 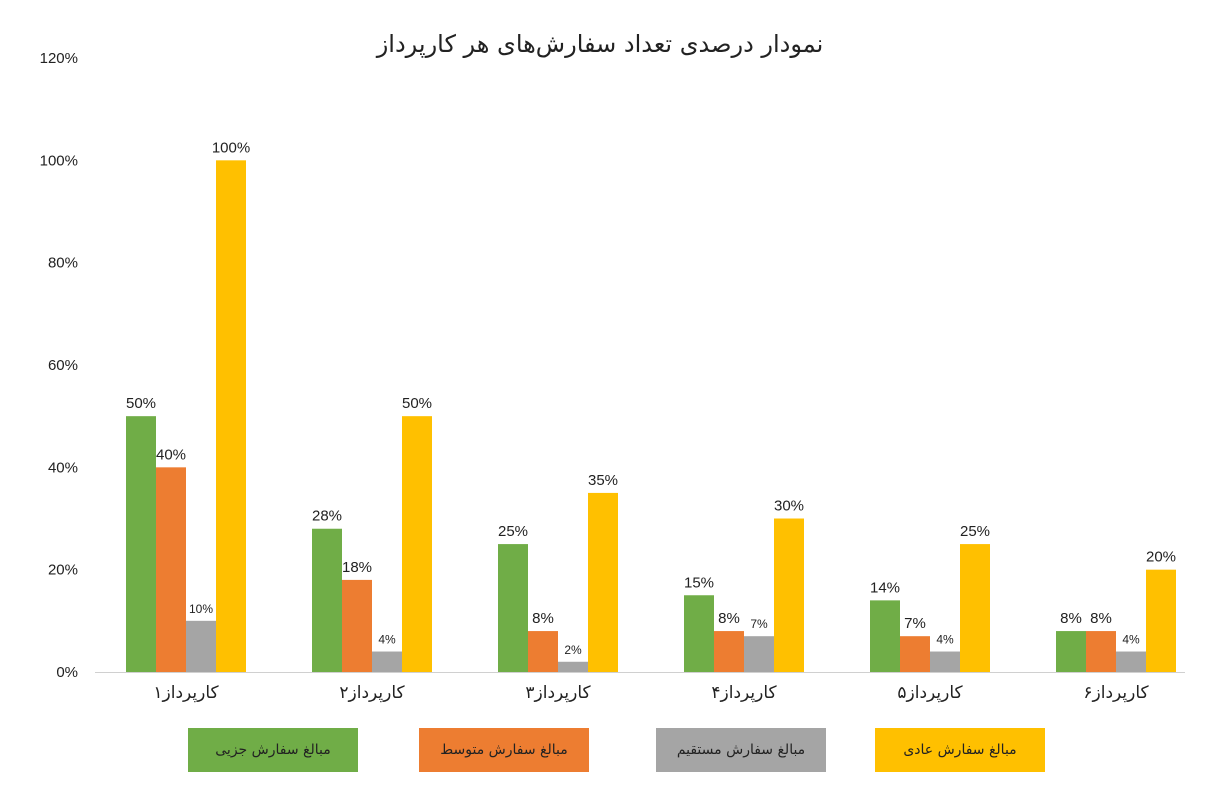 I want to click on data-label: 2%, so click(x=573, y=650).